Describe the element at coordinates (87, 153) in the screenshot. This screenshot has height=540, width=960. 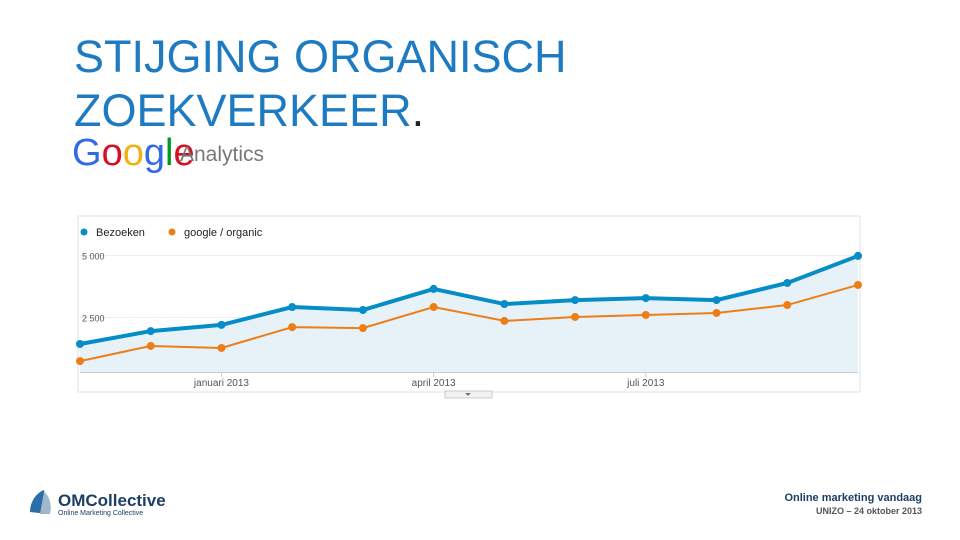
I see `logo-letter: G` at that location.